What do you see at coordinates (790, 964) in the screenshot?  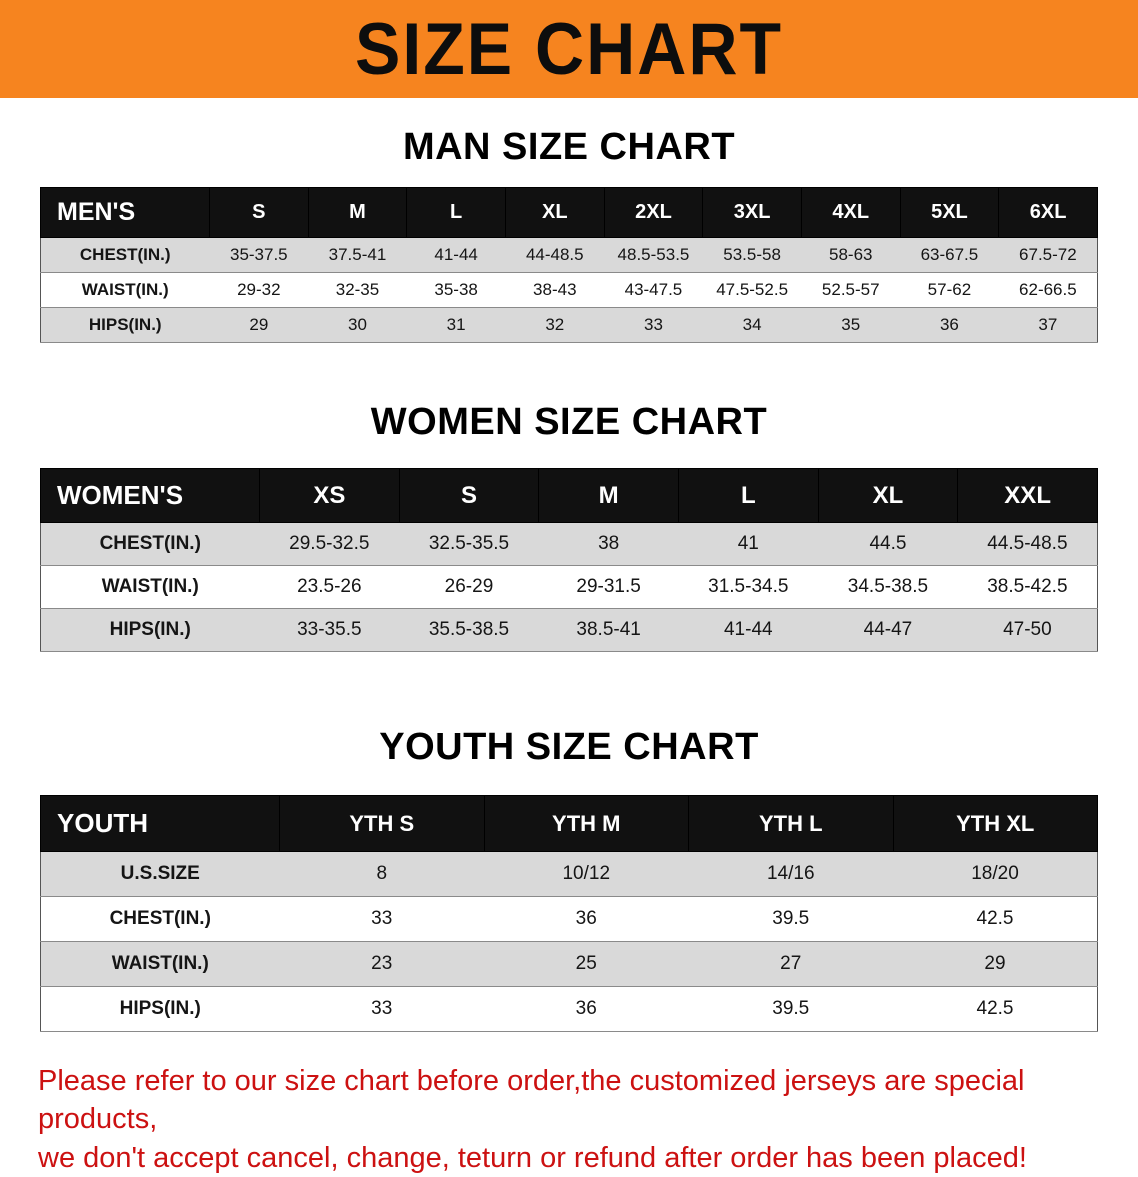 I see `value-cell: 27` at bounding box center [790, 964].